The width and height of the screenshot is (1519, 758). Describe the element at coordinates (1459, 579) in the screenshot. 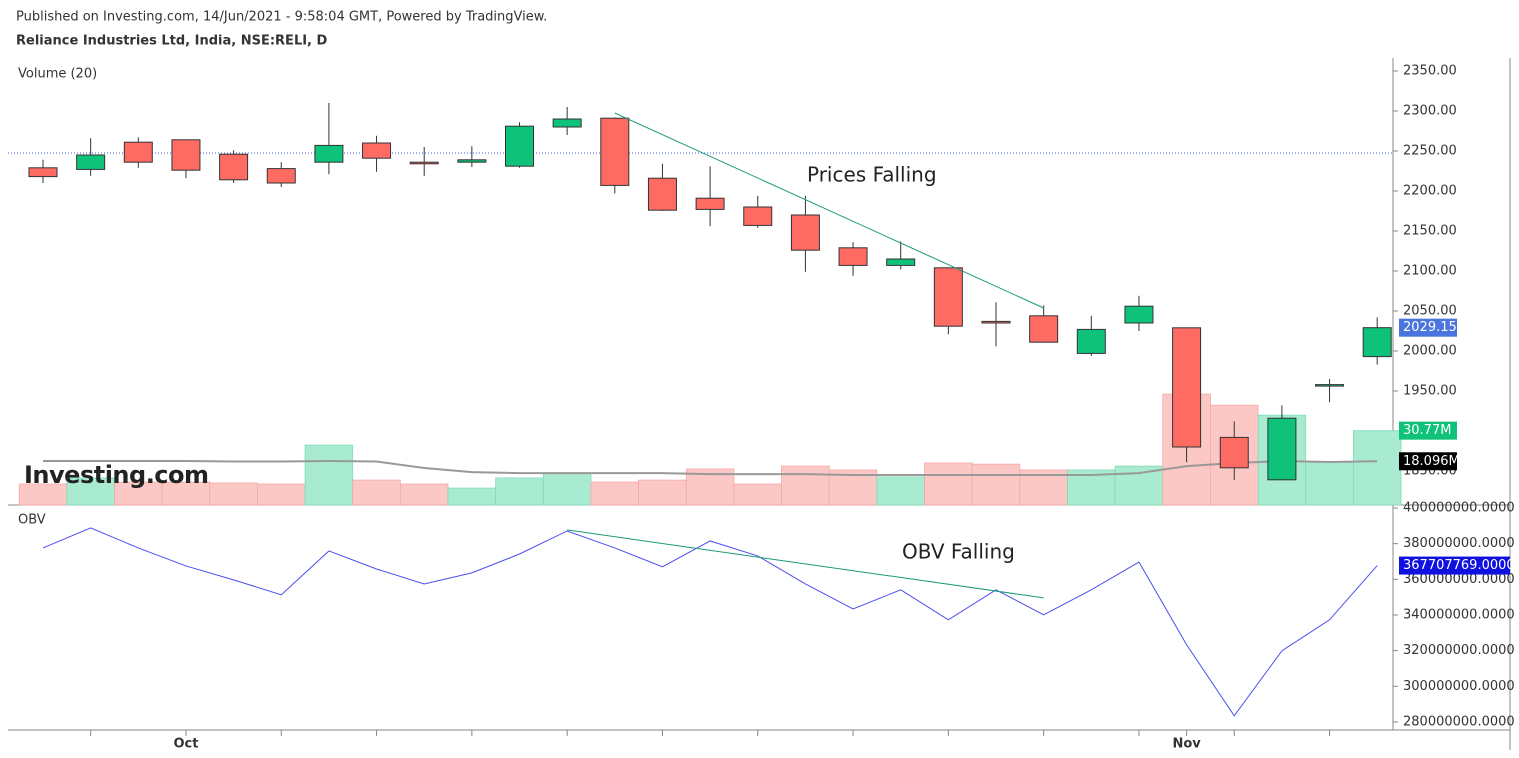

I see `y-tick-label: 360000000.0000` at that location.